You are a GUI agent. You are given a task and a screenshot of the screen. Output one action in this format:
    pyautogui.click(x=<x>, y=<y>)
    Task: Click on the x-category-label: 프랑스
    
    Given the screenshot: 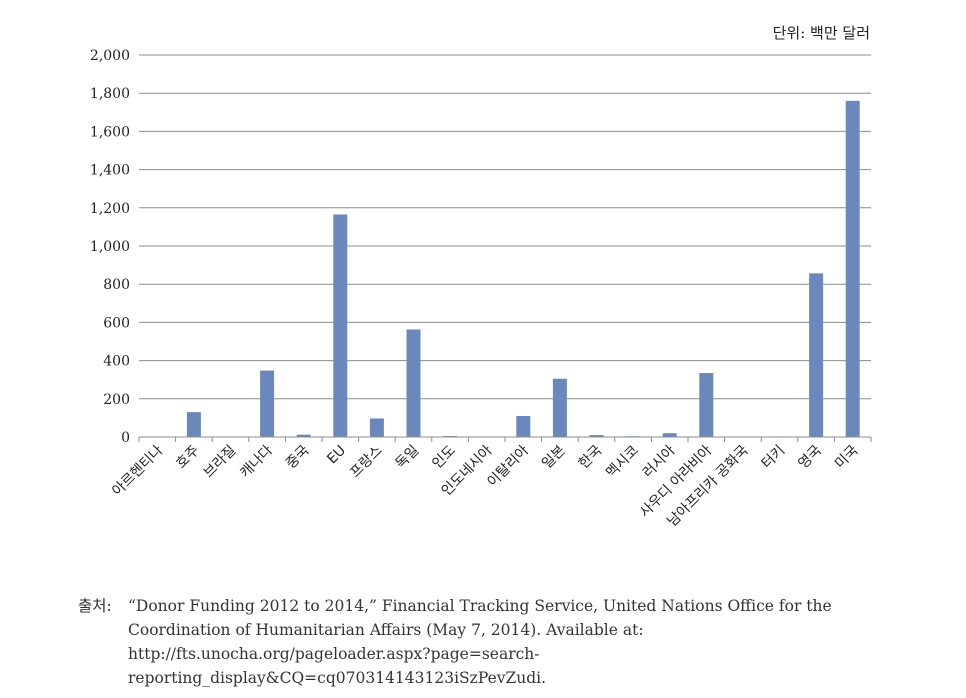 What is the action you would take?
    pyautogui.click(x=366, y=461)
    